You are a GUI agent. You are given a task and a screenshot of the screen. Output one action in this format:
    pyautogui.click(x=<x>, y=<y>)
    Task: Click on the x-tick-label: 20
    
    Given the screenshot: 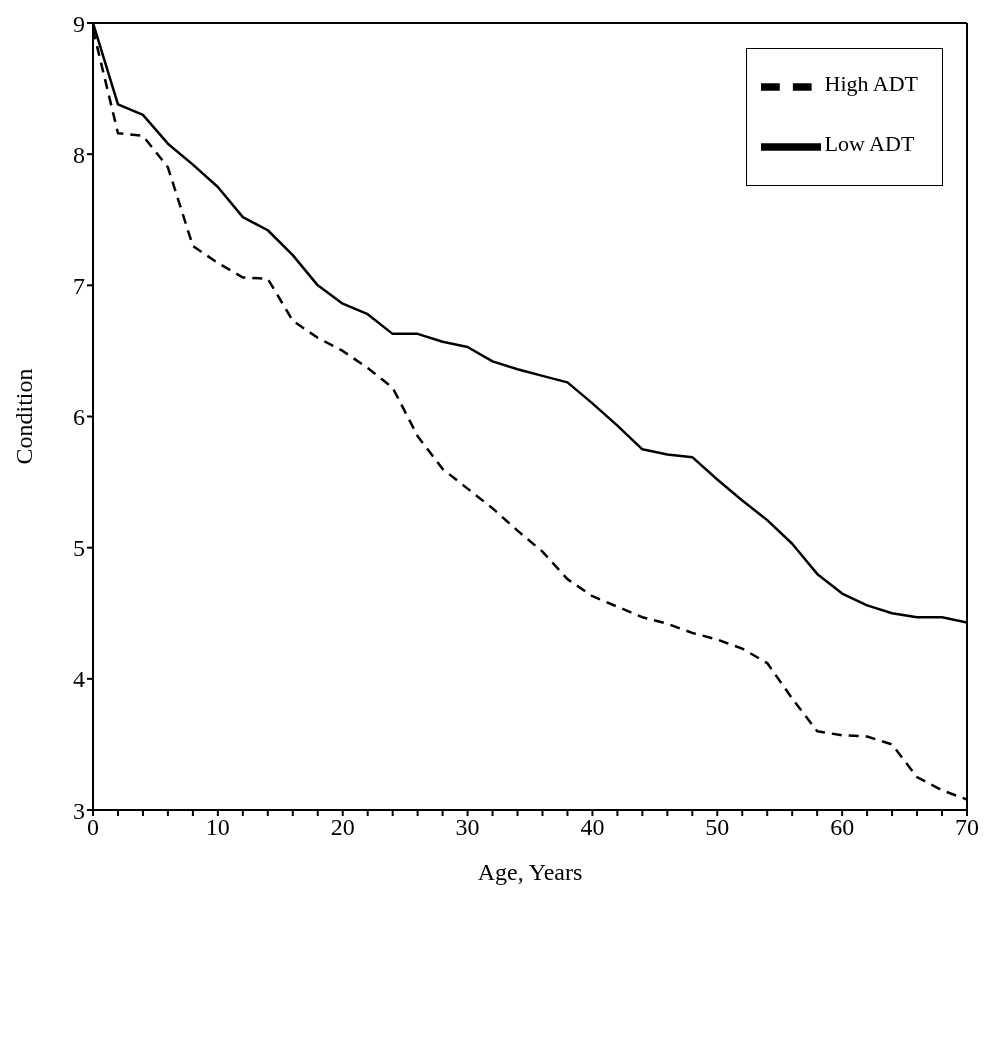 What is the action you would take?
    pyautogui.click(x=342, y=827)
    